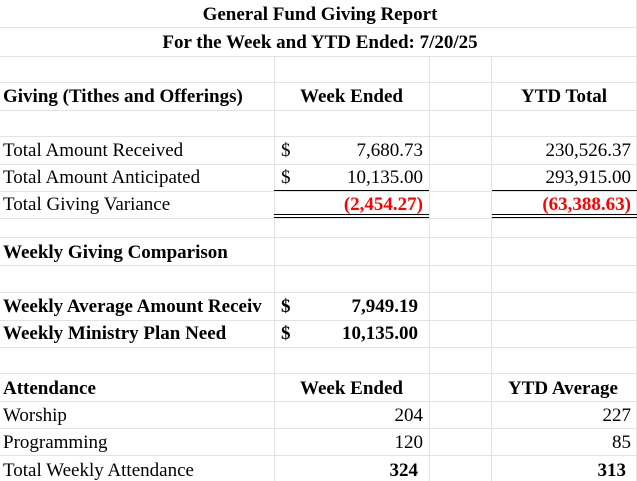 The height and width of the screenshot is (481, 637). I want to click on attendance-col-week: Week Ended, so click(351, 388).